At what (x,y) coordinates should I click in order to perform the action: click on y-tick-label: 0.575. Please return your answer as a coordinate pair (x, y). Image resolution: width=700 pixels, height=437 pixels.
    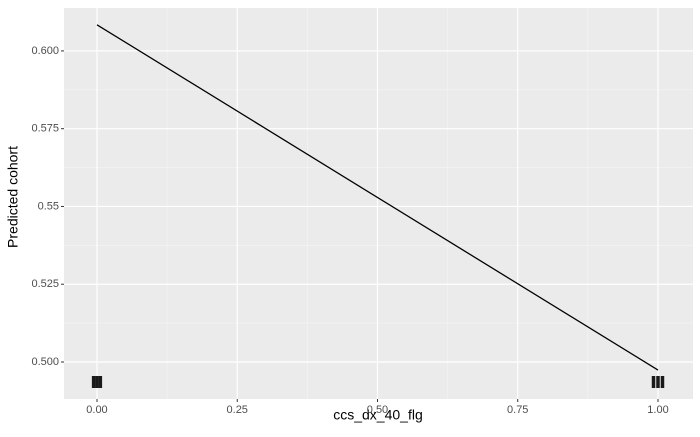
    Looking at the image, I should click on (45, 129).